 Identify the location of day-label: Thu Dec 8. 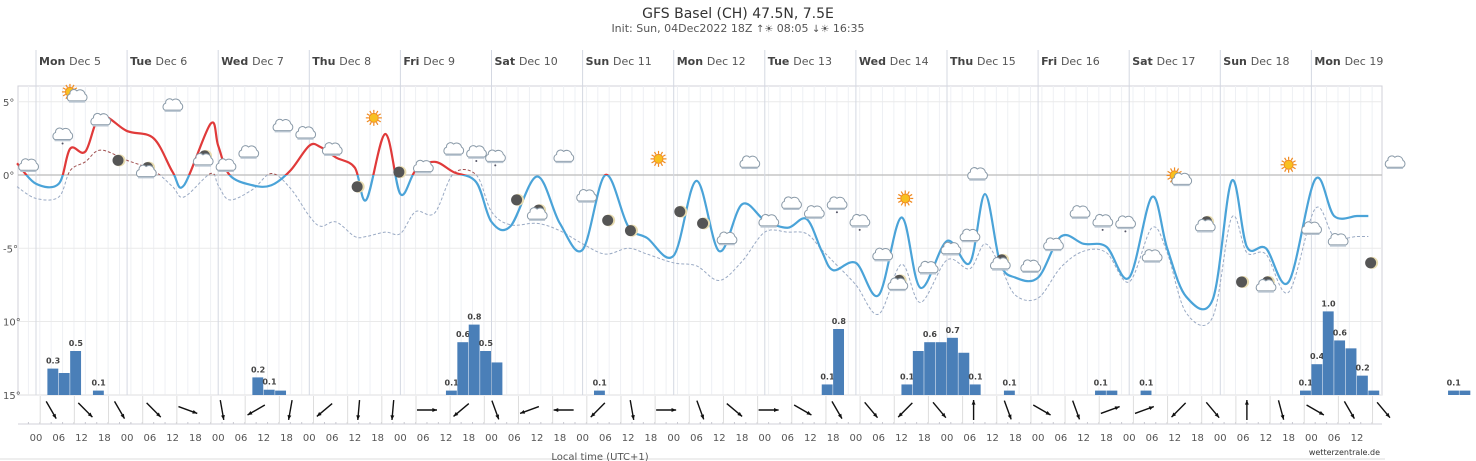
(341, 61).